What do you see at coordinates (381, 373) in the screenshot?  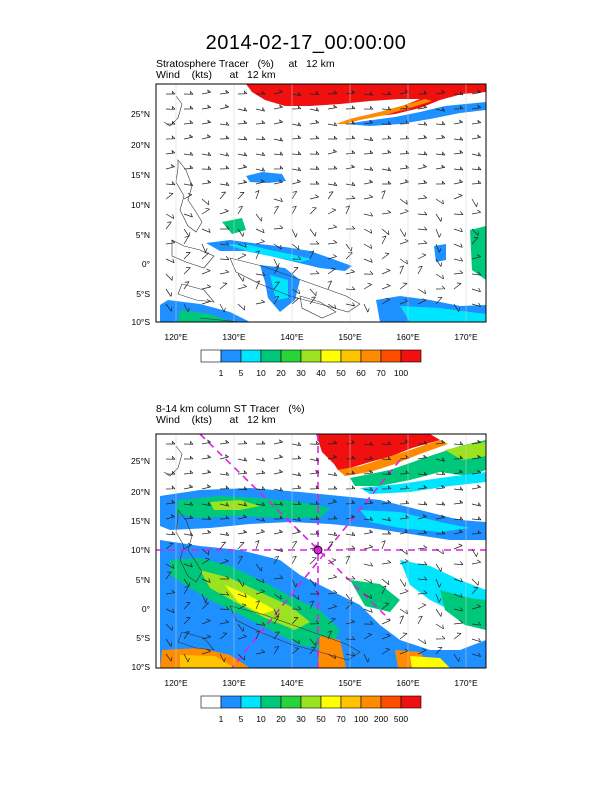 I see `panel1-cb-label: 70` at bounding box center [381, 373].